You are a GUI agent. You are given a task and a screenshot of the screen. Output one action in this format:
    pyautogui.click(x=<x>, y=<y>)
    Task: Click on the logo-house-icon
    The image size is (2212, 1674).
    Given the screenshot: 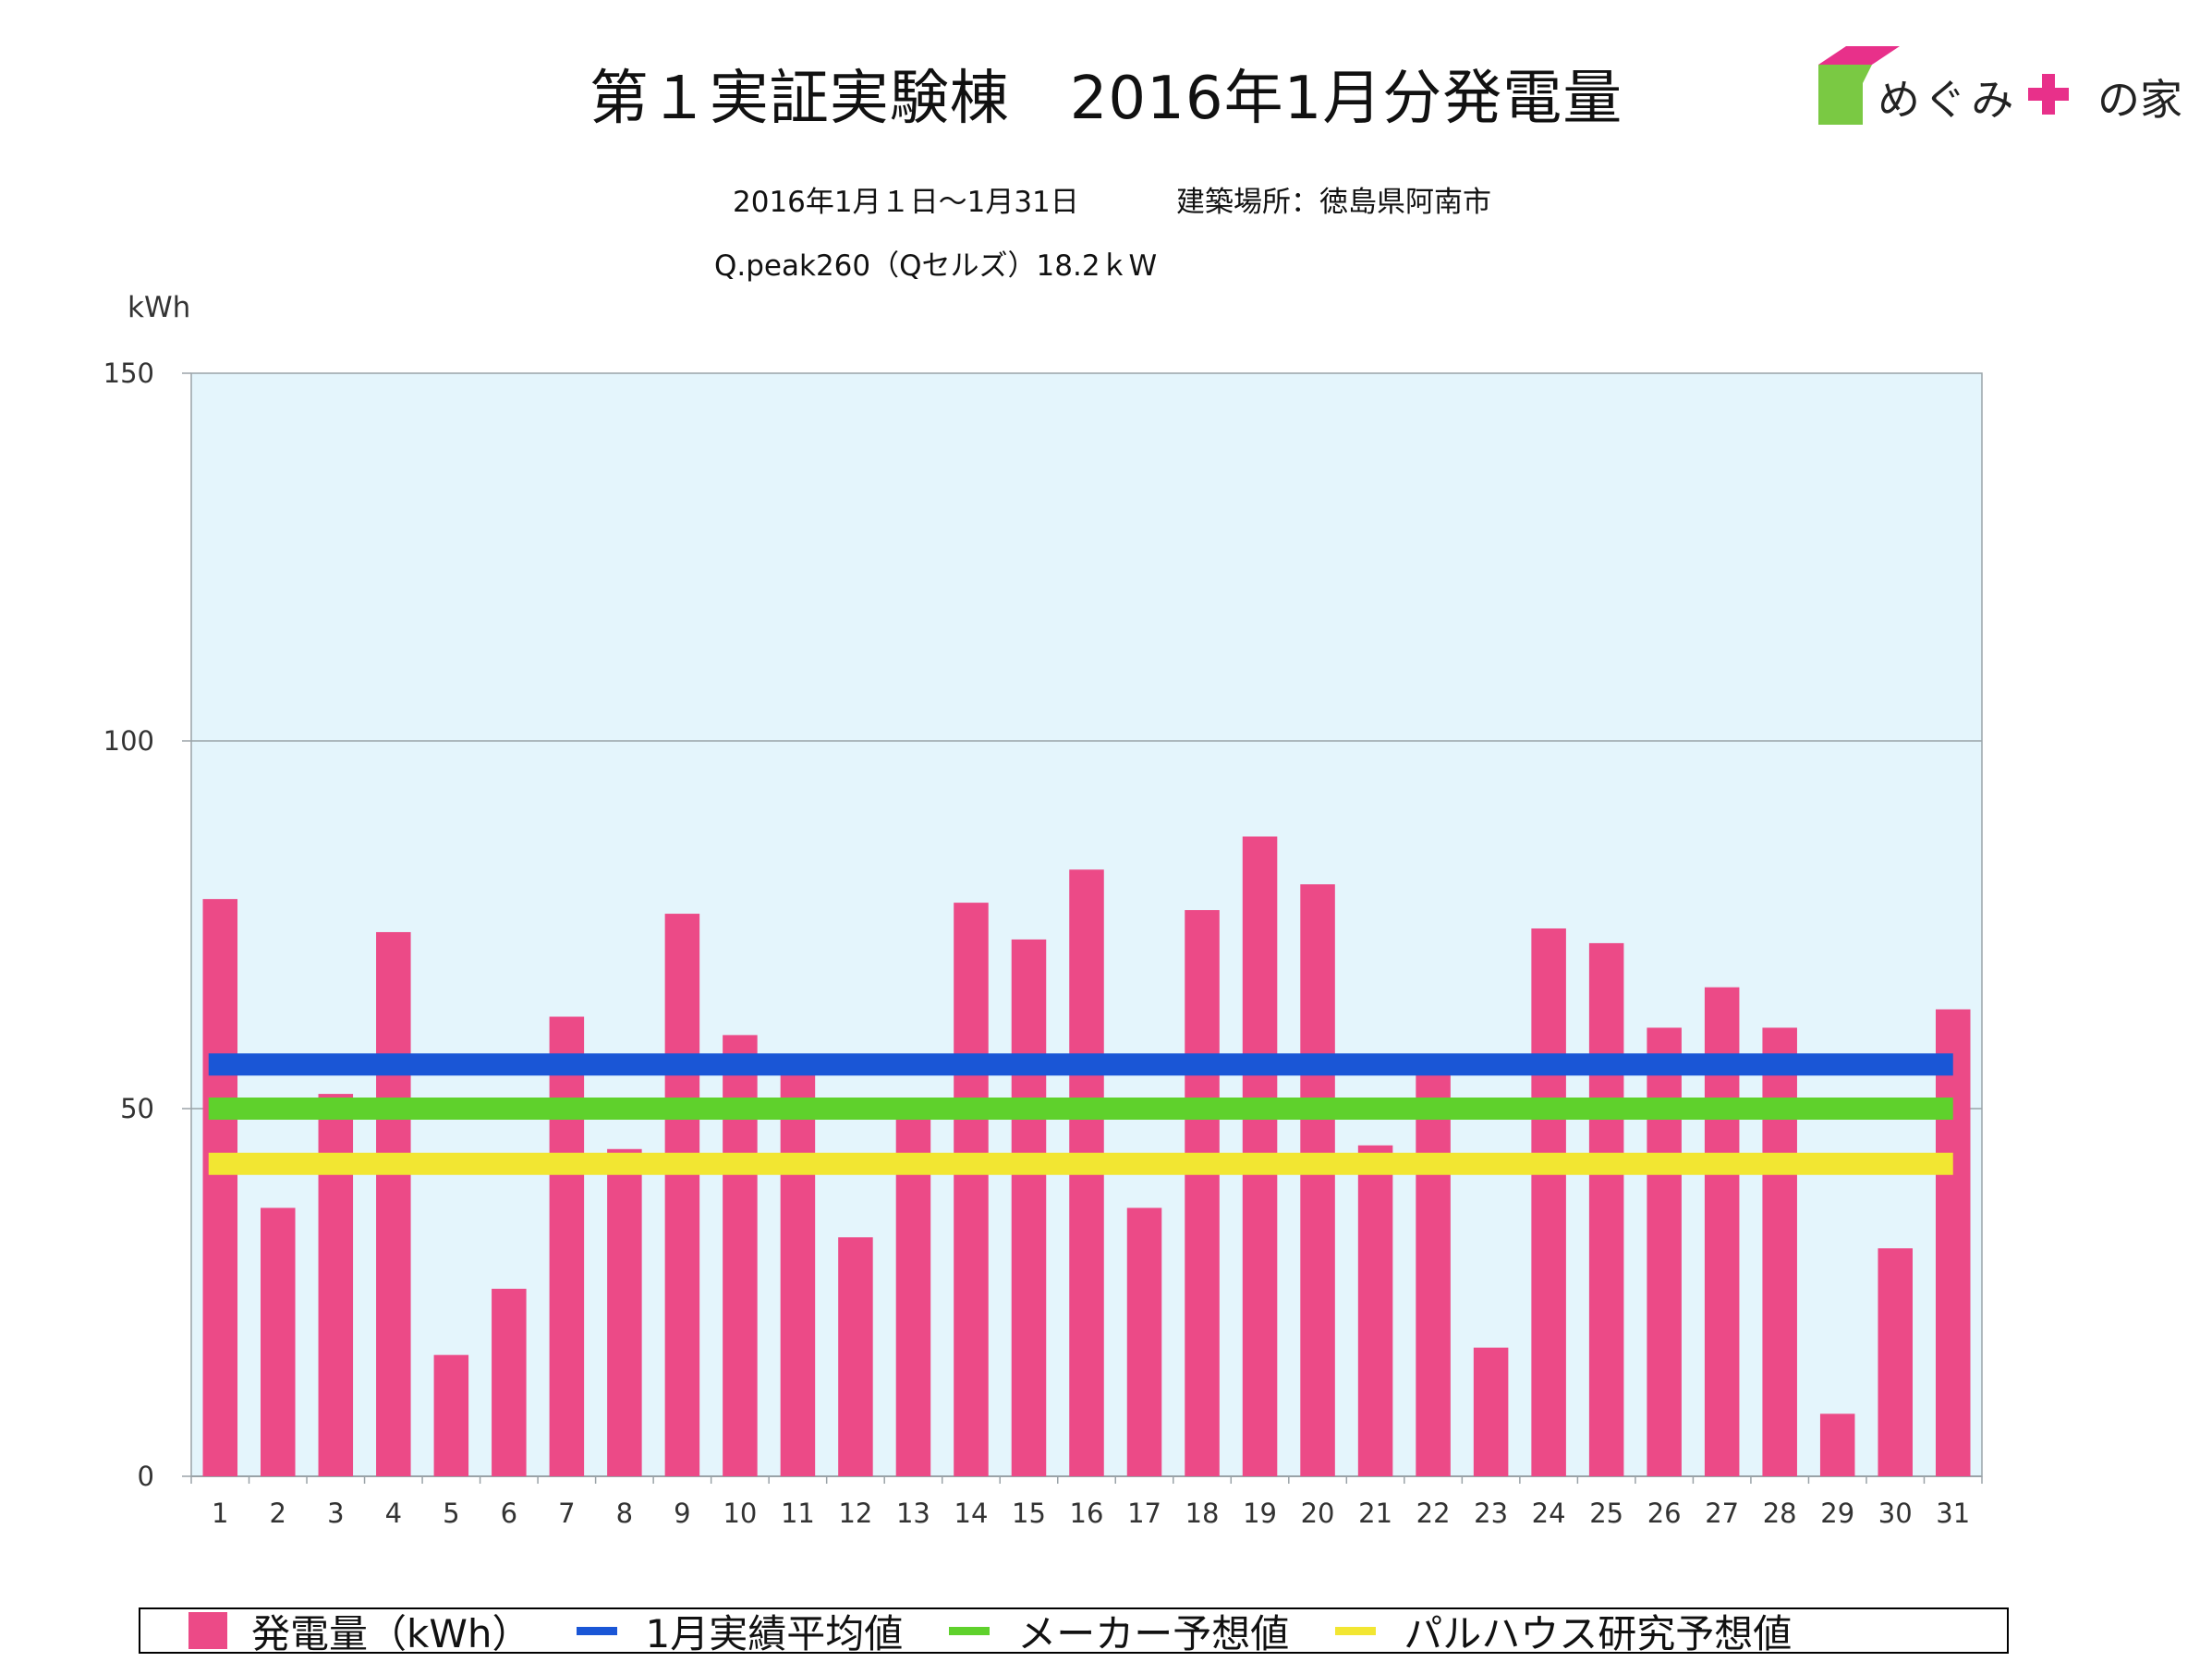 What is the action you would take?
    pyautogui.click(x=1943, y=85)
    